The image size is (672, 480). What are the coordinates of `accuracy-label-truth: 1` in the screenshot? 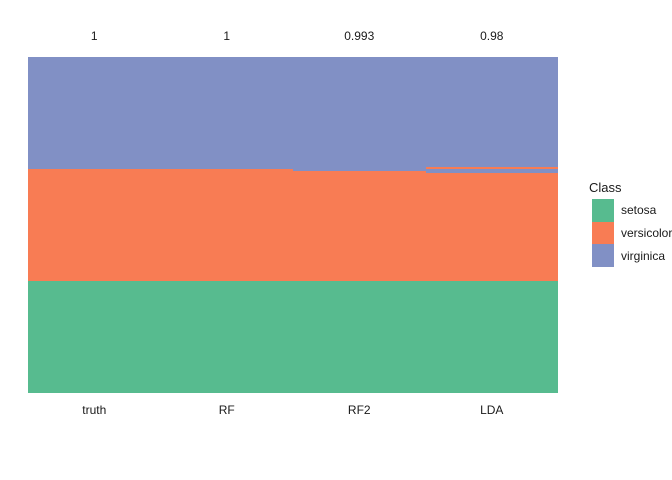 It's located at (94, 36).